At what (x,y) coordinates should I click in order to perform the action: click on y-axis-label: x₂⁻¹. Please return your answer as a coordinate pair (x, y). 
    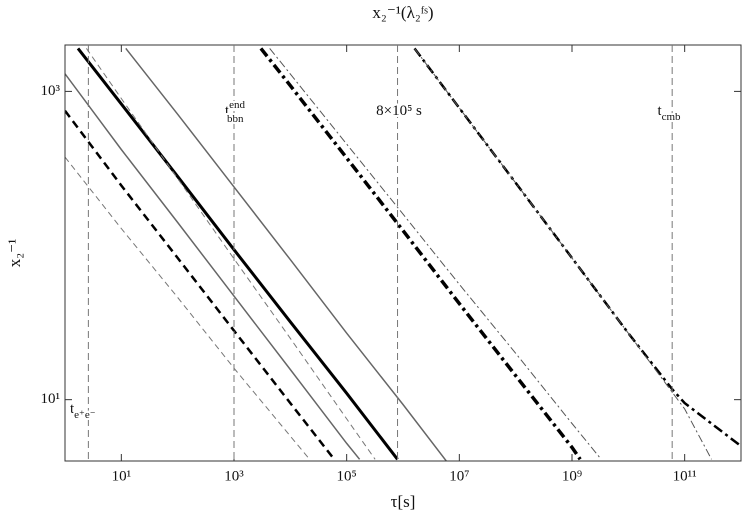
    Looking at the image, I should click on (14, 253).